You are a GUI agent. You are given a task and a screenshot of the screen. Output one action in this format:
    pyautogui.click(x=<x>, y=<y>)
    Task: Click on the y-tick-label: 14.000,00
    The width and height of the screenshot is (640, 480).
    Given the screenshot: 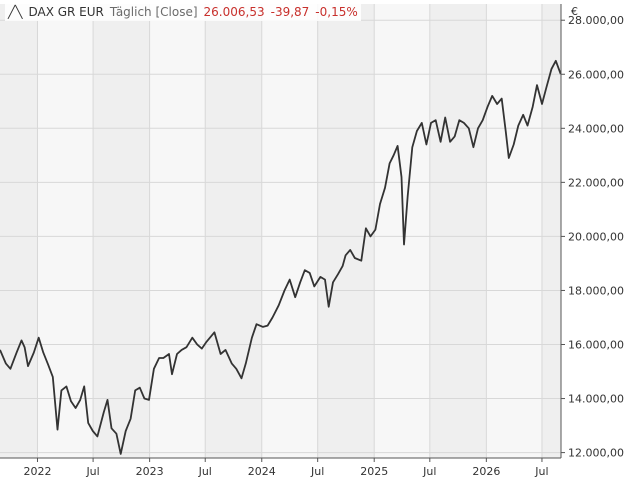 What is the action you would take?
    pyautogui.click(x=596, y=399)
    